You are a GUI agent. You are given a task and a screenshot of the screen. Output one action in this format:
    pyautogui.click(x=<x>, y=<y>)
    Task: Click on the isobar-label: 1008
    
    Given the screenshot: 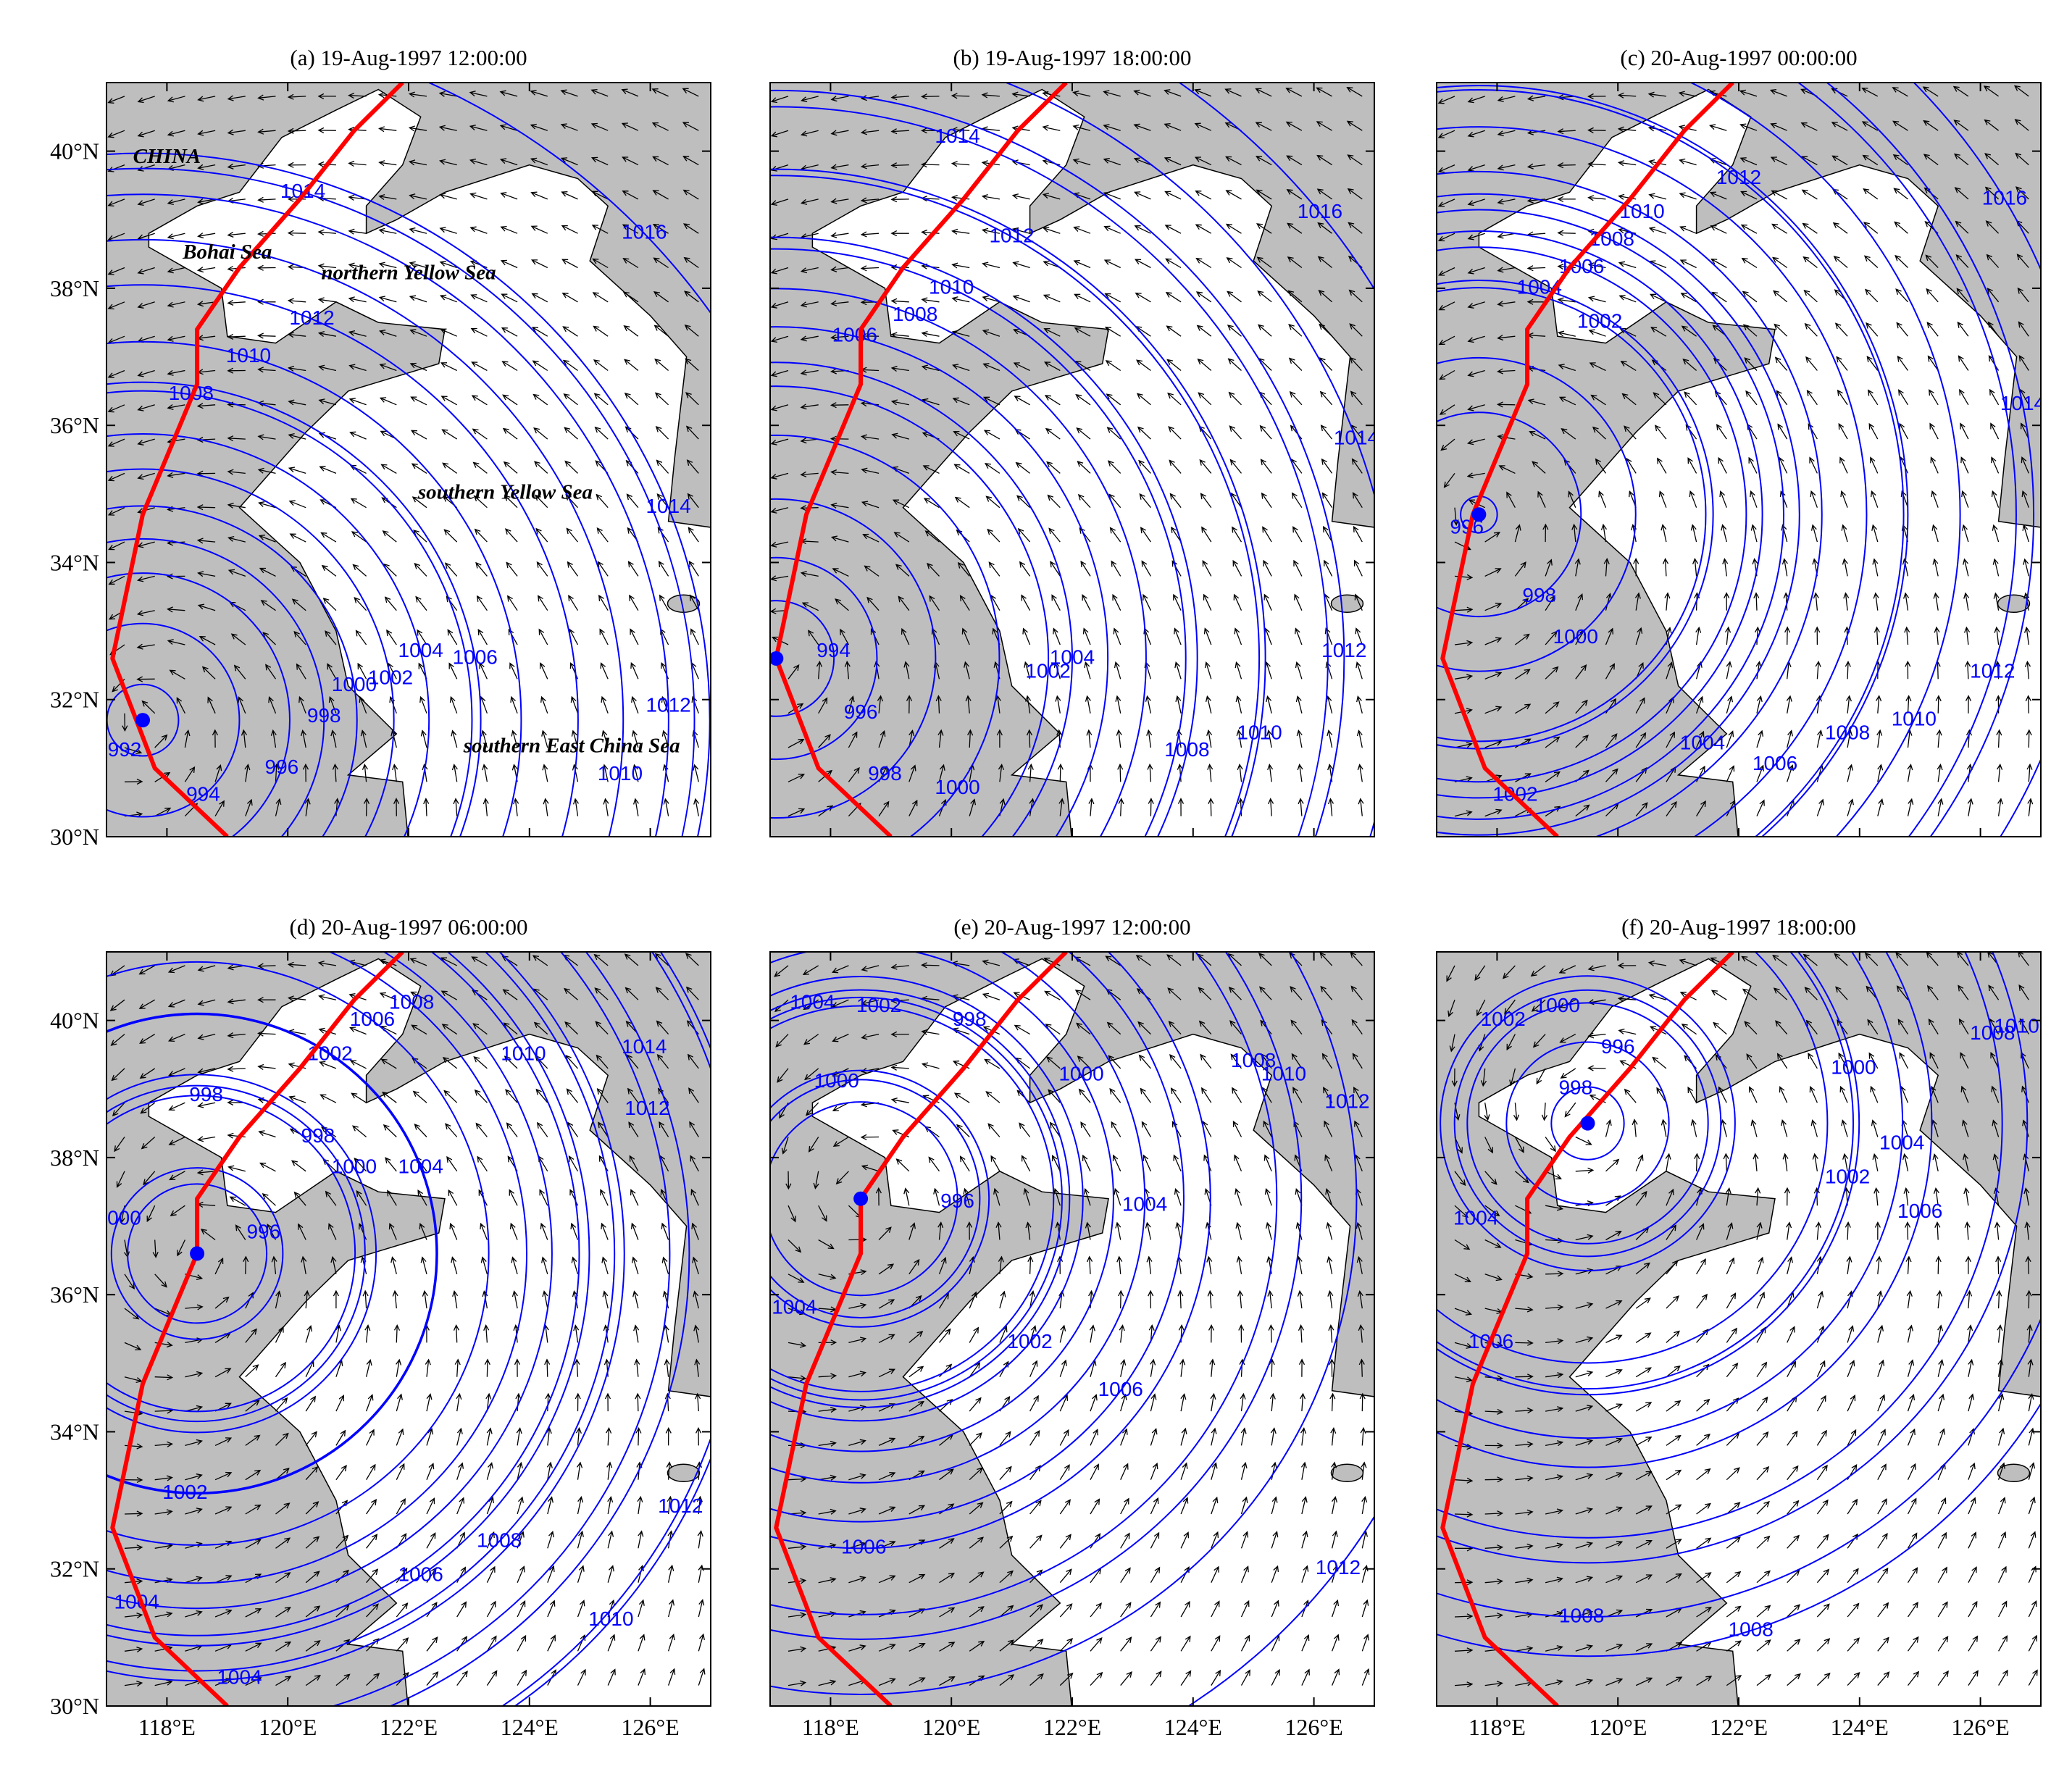 What is the action you would take?
    pyautogui.click(x=915, y=314)
    